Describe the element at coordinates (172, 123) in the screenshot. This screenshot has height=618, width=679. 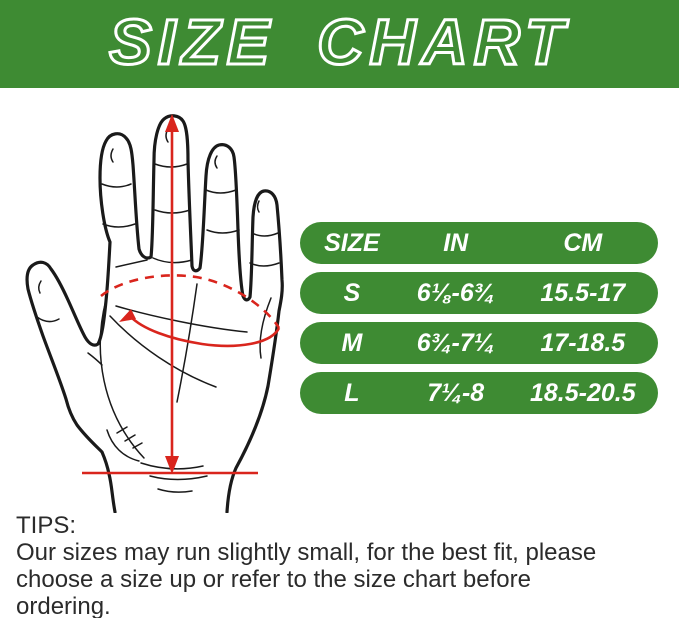
I see `arrowhead-up` at that location.